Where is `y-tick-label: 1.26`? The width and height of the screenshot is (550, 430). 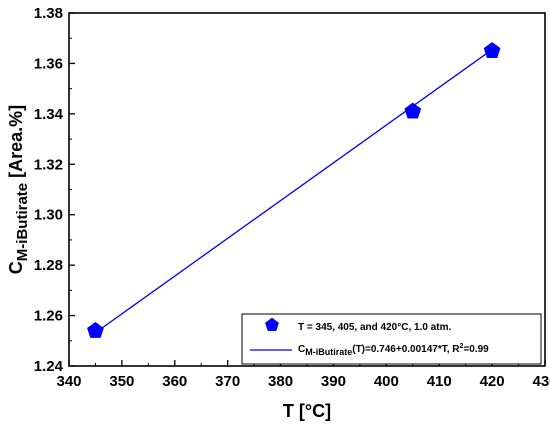
y-tick-label: 1.26 is located at coordinates (48, 316).